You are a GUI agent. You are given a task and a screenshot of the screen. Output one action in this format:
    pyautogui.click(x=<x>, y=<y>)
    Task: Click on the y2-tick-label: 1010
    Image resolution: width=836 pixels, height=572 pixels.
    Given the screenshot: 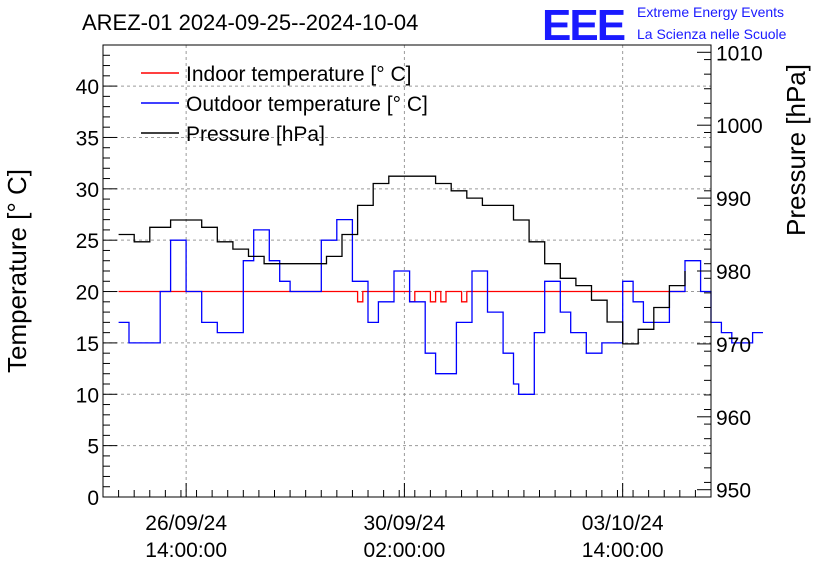 What is the action you would take?
    pyautogui.click(x=739, y=53)
    